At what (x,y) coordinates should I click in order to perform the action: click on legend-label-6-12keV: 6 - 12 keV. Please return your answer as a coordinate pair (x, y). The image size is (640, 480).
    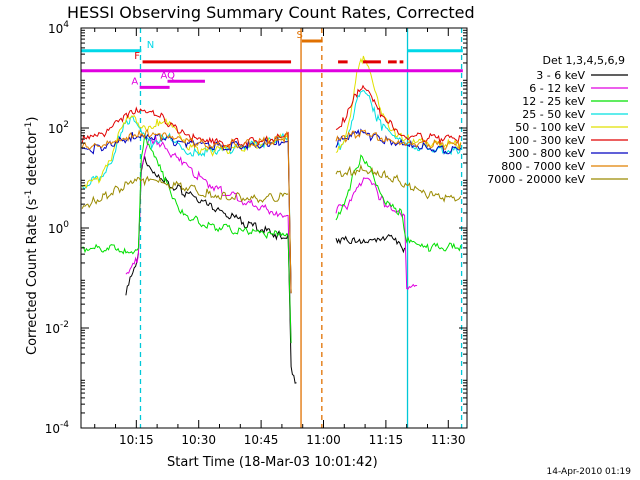
    Looking at the image, I should click on (557, 88).